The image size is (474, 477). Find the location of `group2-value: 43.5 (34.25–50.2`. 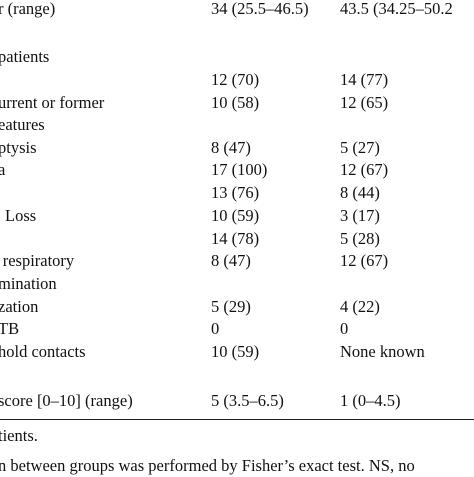

group2-value: 43.5 (34.25–50.2 is located at coordinates (396, 9).